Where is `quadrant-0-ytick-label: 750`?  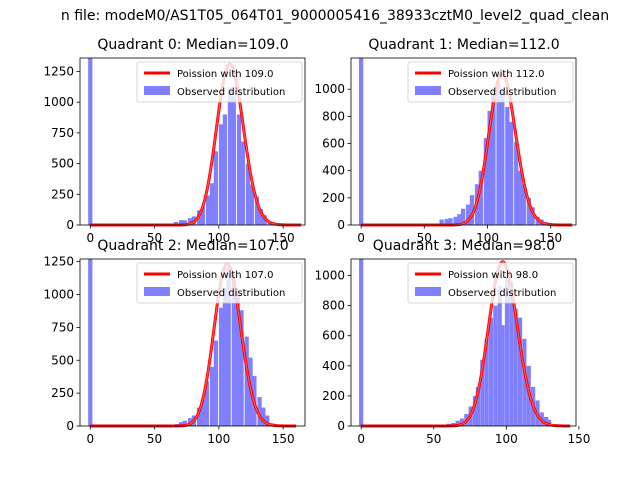
quadrant-0-ytick-label: 750 is located at coordinates (62, 133).